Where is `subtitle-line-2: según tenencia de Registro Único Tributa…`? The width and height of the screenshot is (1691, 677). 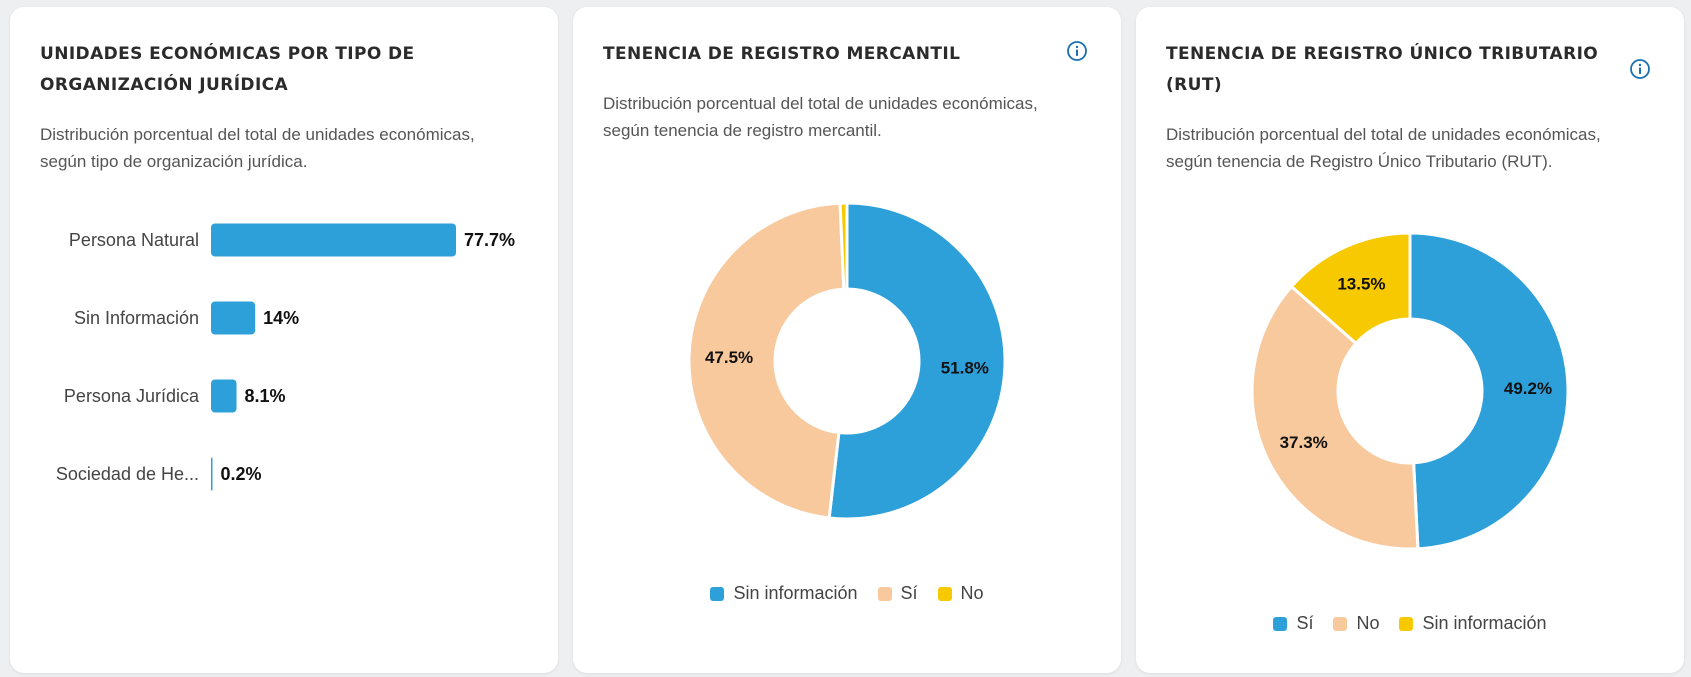
subtitle-line-2: según tenencia de Registro Único Tributa… is located at coordinates (1359, 161).